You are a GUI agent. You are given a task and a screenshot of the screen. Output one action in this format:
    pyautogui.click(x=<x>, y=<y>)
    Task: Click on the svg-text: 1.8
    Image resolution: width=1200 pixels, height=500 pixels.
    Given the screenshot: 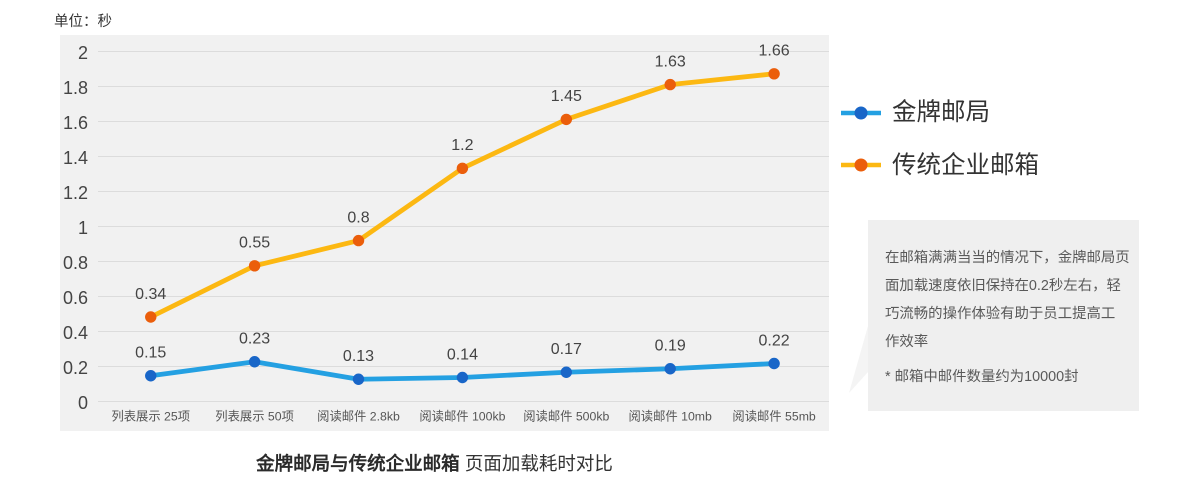 What is the action you would take?
    pyautogui.click(x=75, y=88)
    